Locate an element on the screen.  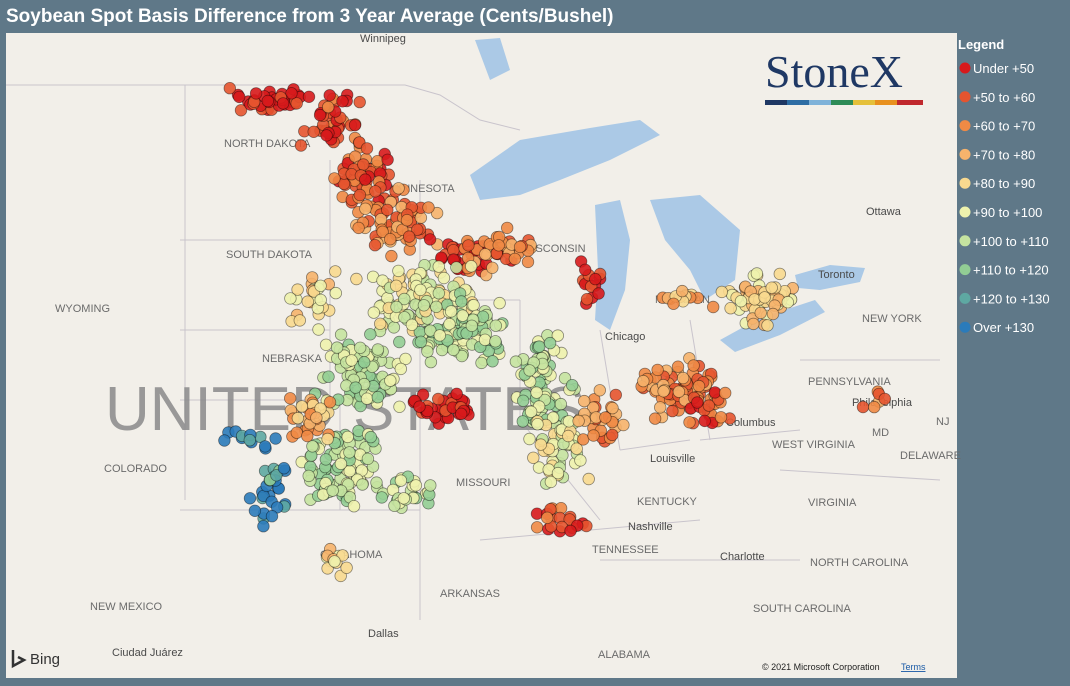
legend-title: Legend is located at coordinates (981, 44).